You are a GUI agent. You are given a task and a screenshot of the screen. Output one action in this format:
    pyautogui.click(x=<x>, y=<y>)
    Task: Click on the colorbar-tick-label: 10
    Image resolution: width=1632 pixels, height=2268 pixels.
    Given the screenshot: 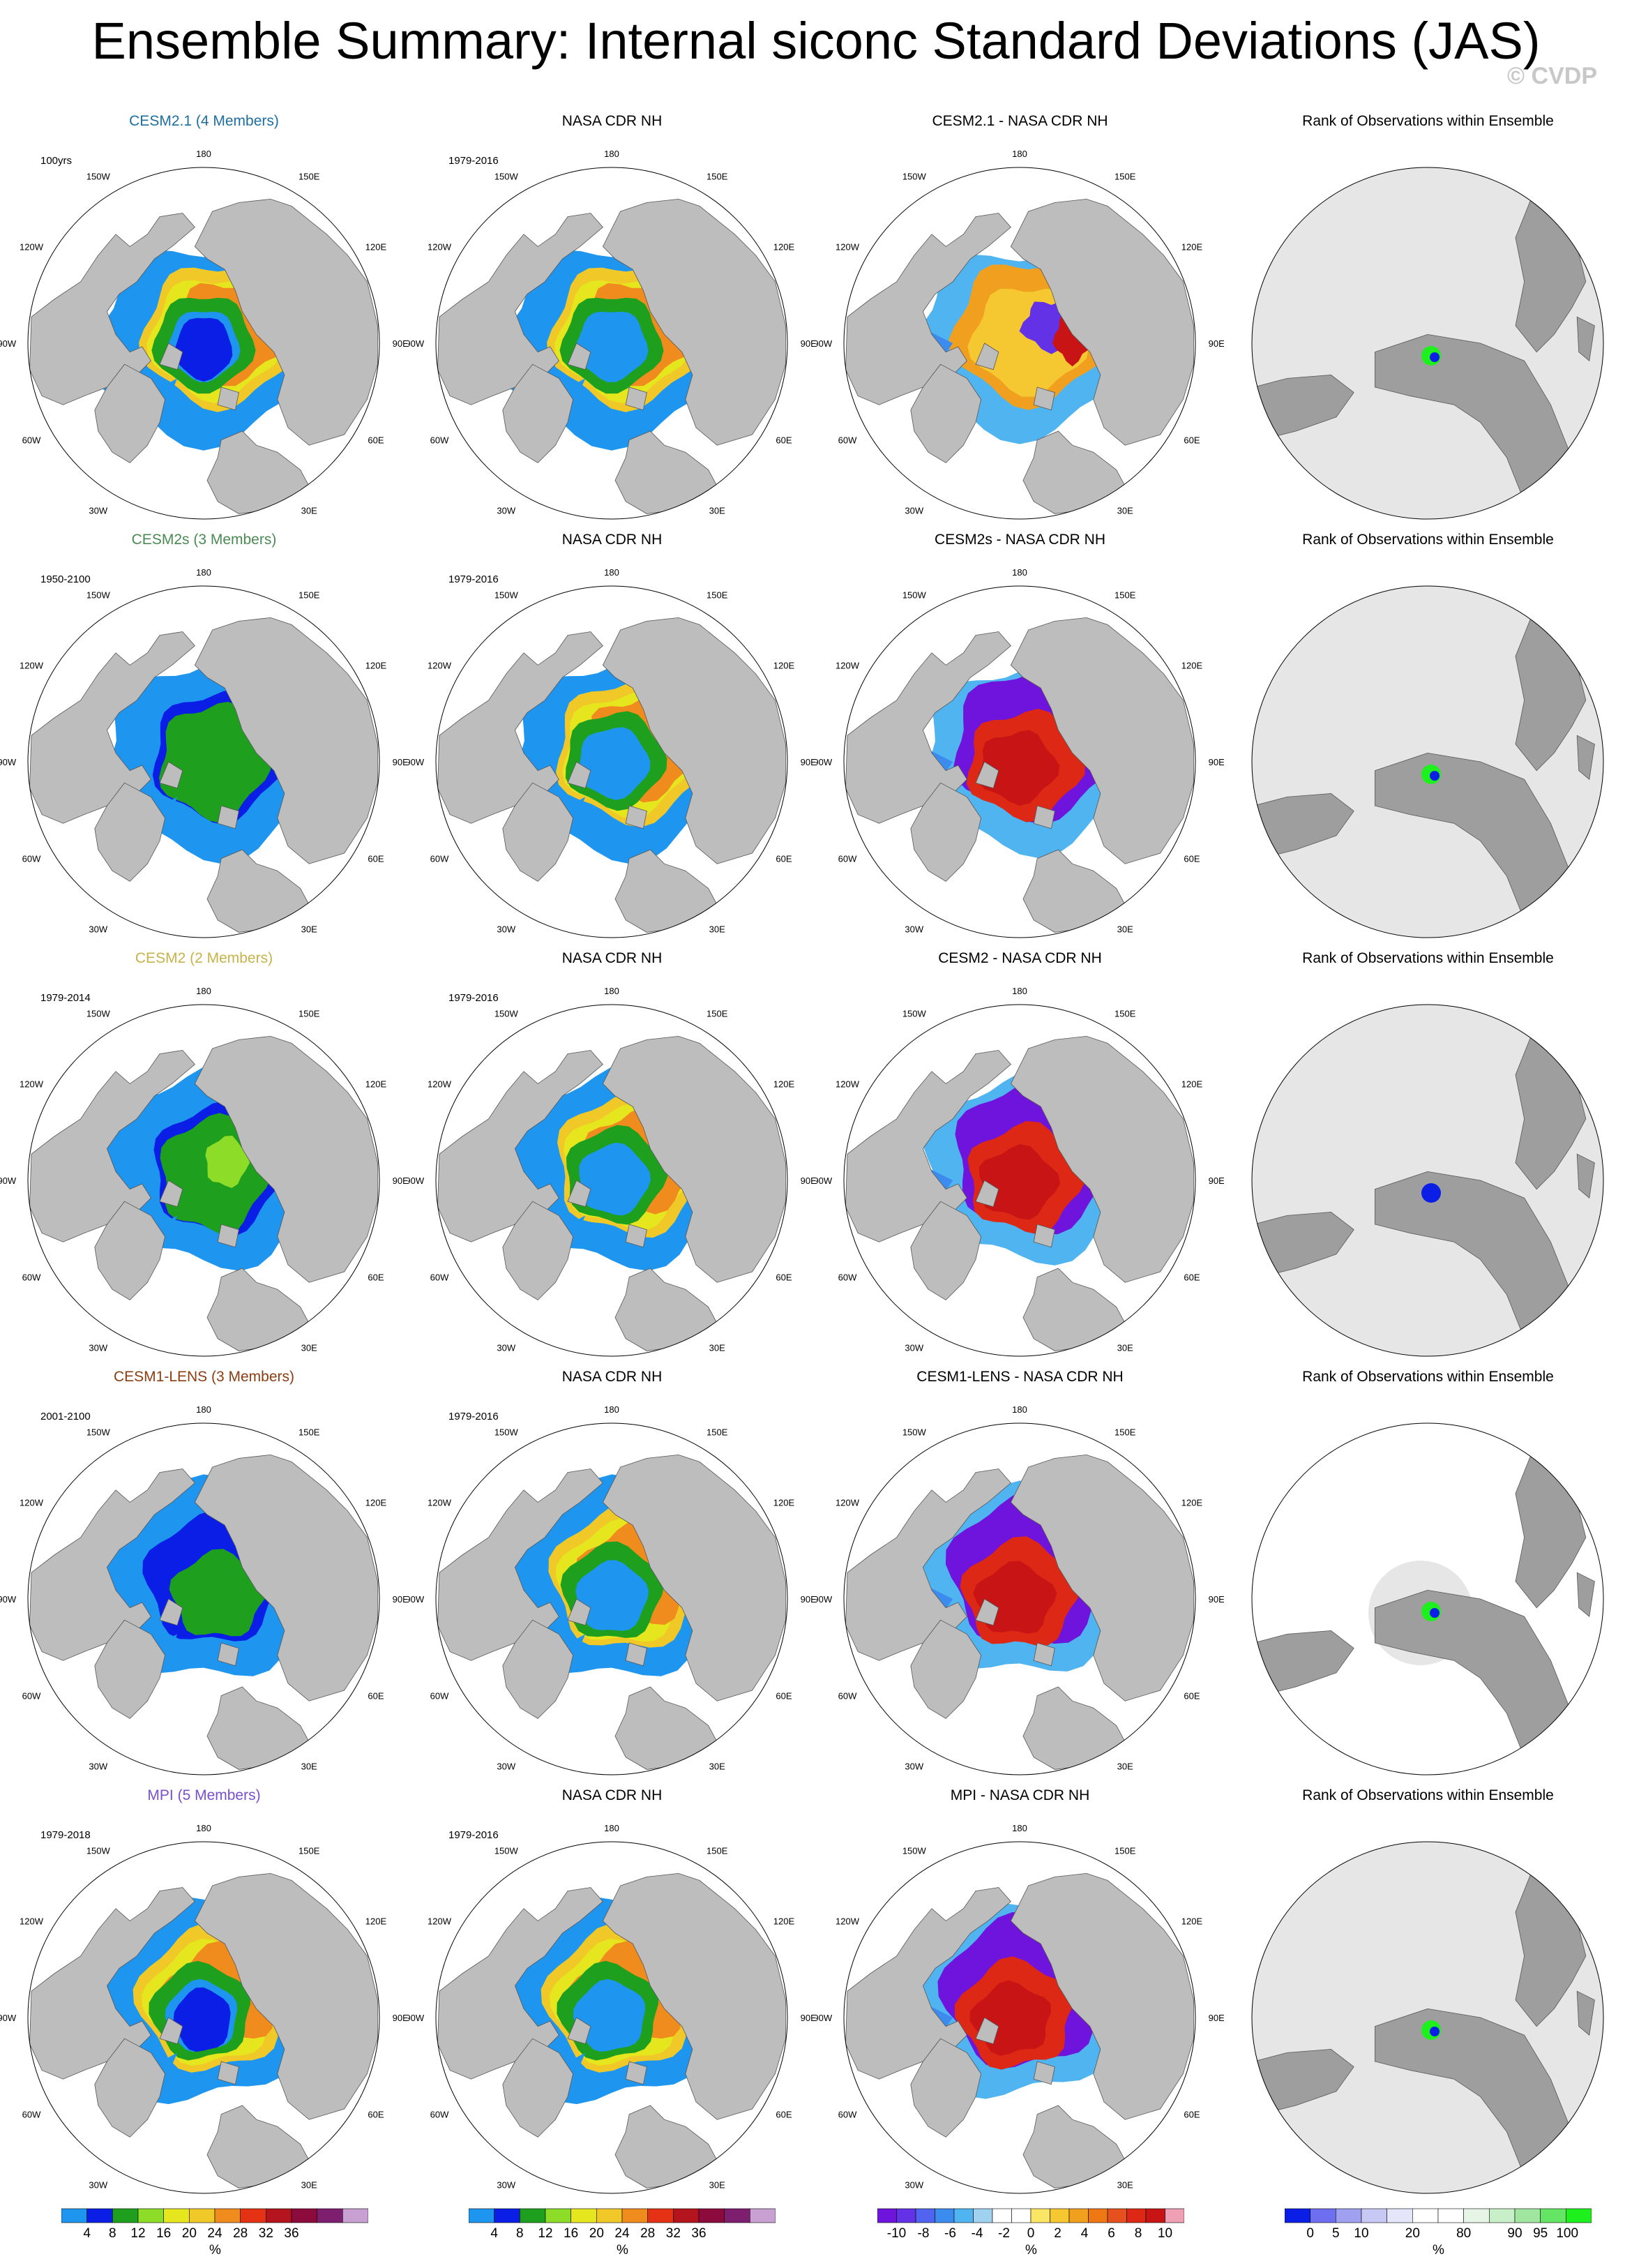 What is the action you would take?
    pyautogui.click(x=1165, y=2233)
    